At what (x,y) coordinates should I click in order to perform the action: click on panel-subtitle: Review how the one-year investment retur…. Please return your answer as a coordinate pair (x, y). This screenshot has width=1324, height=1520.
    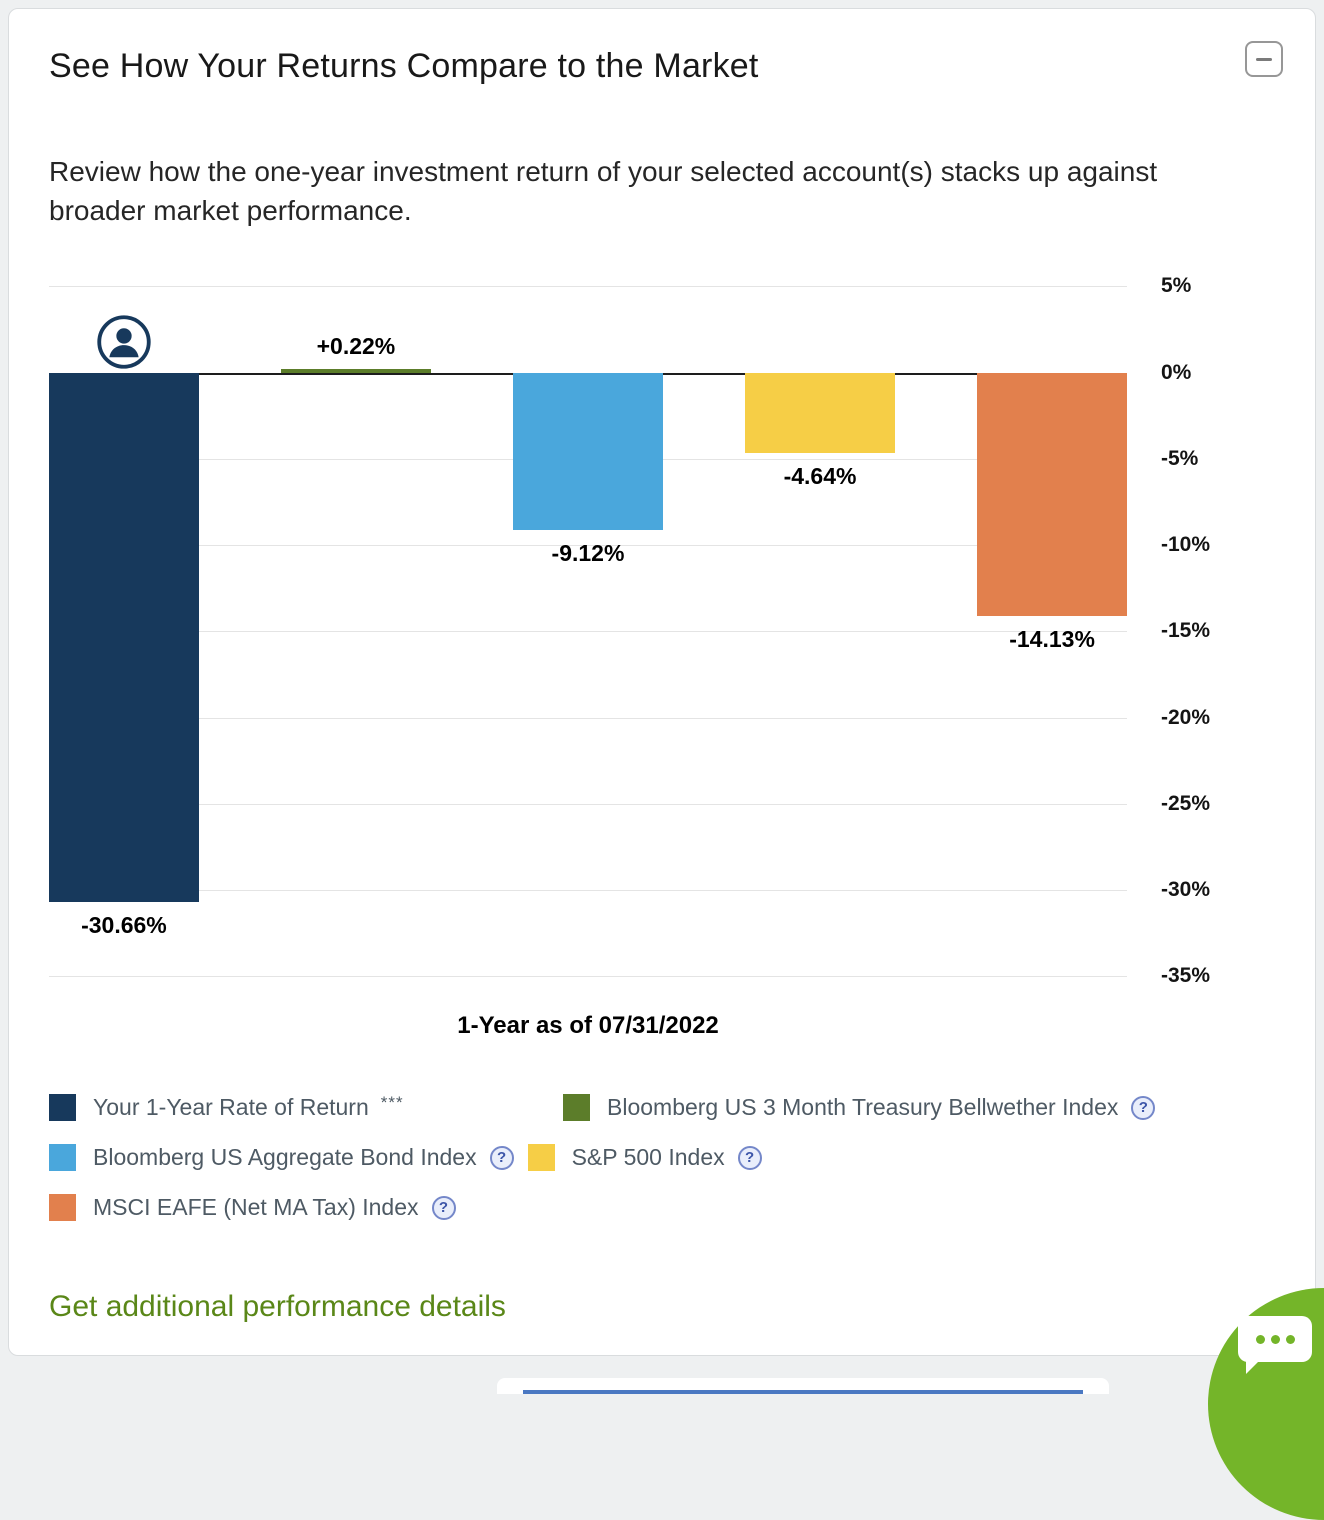
    Looking at the image, I should click on (603, 191).